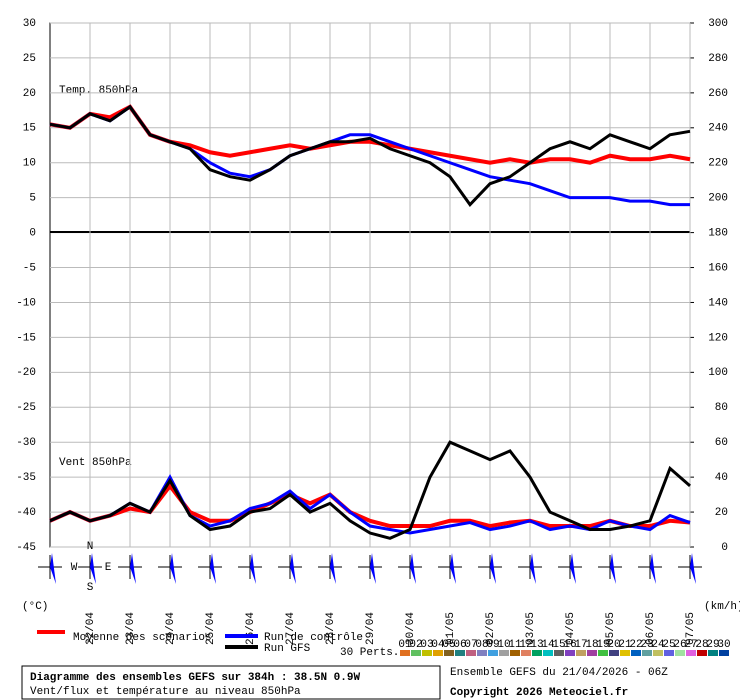 This screenshot has width=740, height=700. Describe the element at coordinates (29, 59) in the screenshot. I see `y-tick-label: 25` at that location.